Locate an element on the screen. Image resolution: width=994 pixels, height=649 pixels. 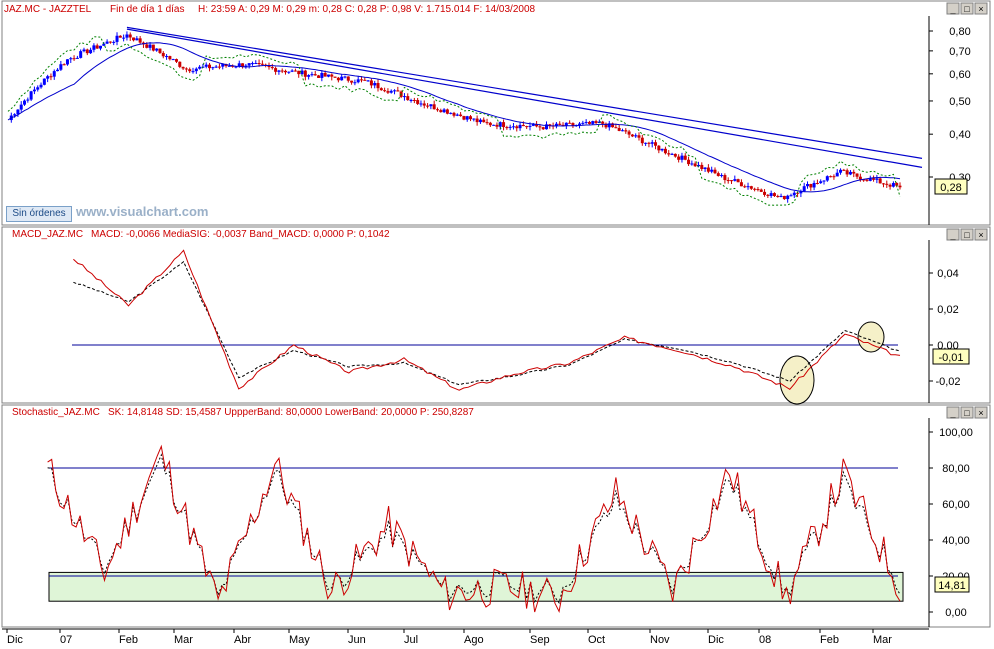
macd-last-value-box: -0,01 is located at coordinates (951, 356).